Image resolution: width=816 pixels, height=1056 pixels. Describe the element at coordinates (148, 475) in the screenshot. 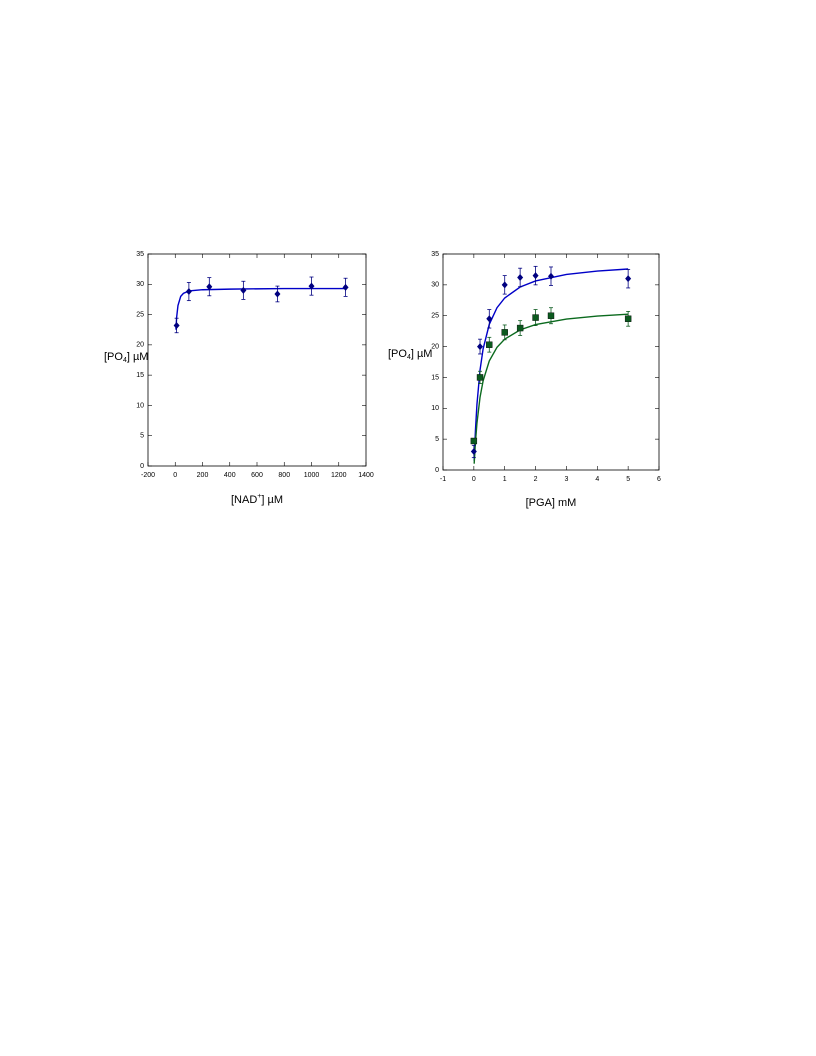

I see `x-tick-label: -200` at that location.